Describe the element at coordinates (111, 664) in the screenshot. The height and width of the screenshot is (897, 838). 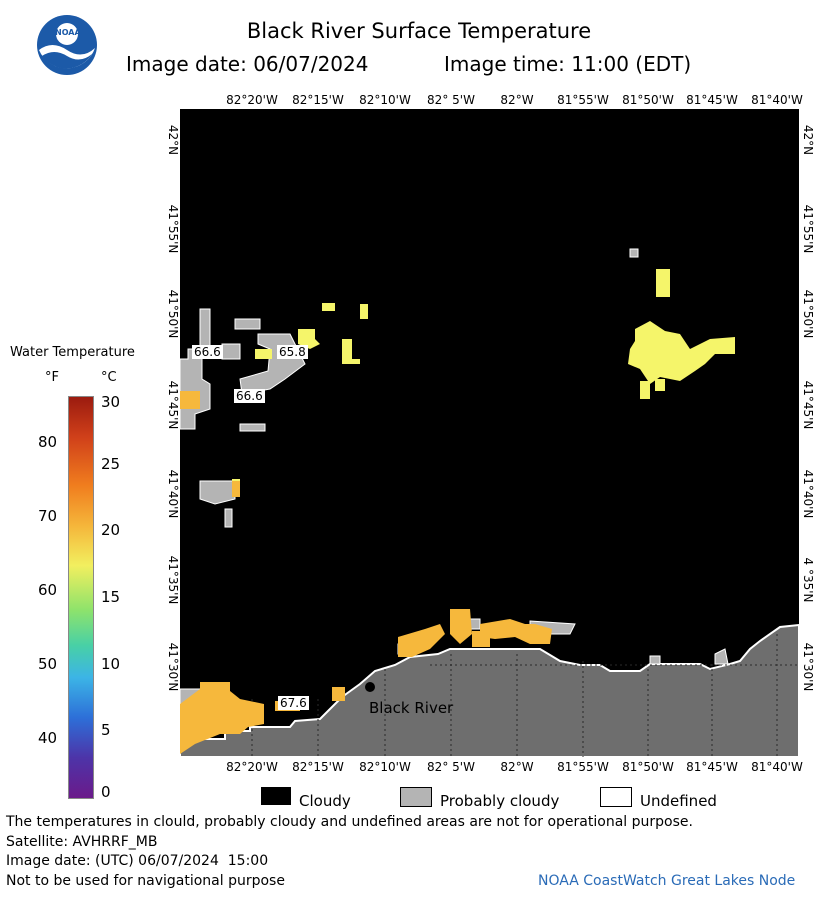
I see `c-tick: 10` at that location.